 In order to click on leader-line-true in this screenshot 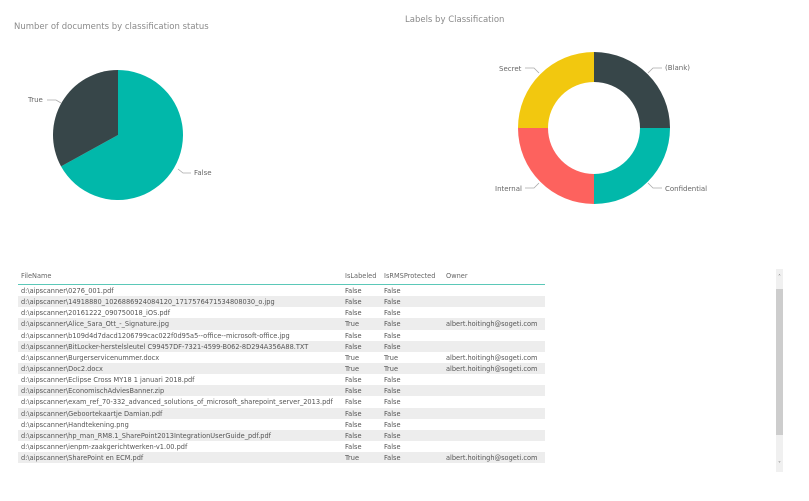, I will do `click(54, 101)`.